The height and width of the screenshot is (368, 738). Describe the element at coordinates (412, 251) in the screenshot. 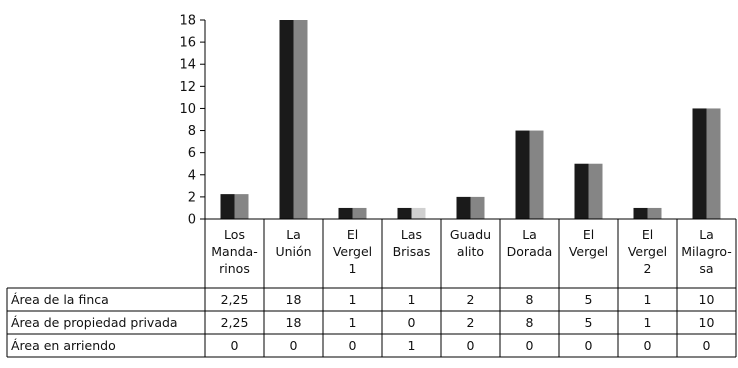

I see `category-label: Brisas` at that location.